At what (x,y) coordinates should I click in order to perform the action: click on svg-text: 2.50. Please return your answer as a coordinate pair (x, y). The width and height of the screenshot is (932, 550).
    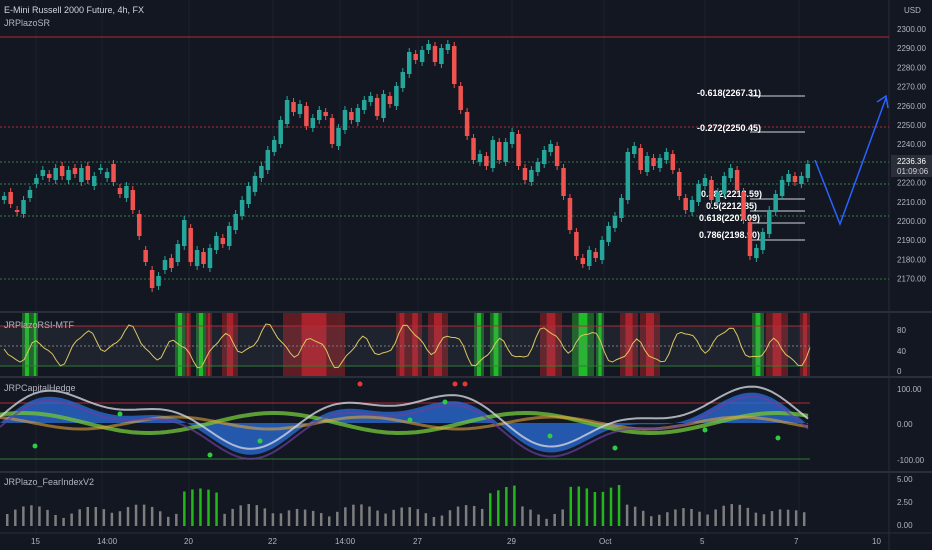
    Looking at the image, I should click on (905, 502).